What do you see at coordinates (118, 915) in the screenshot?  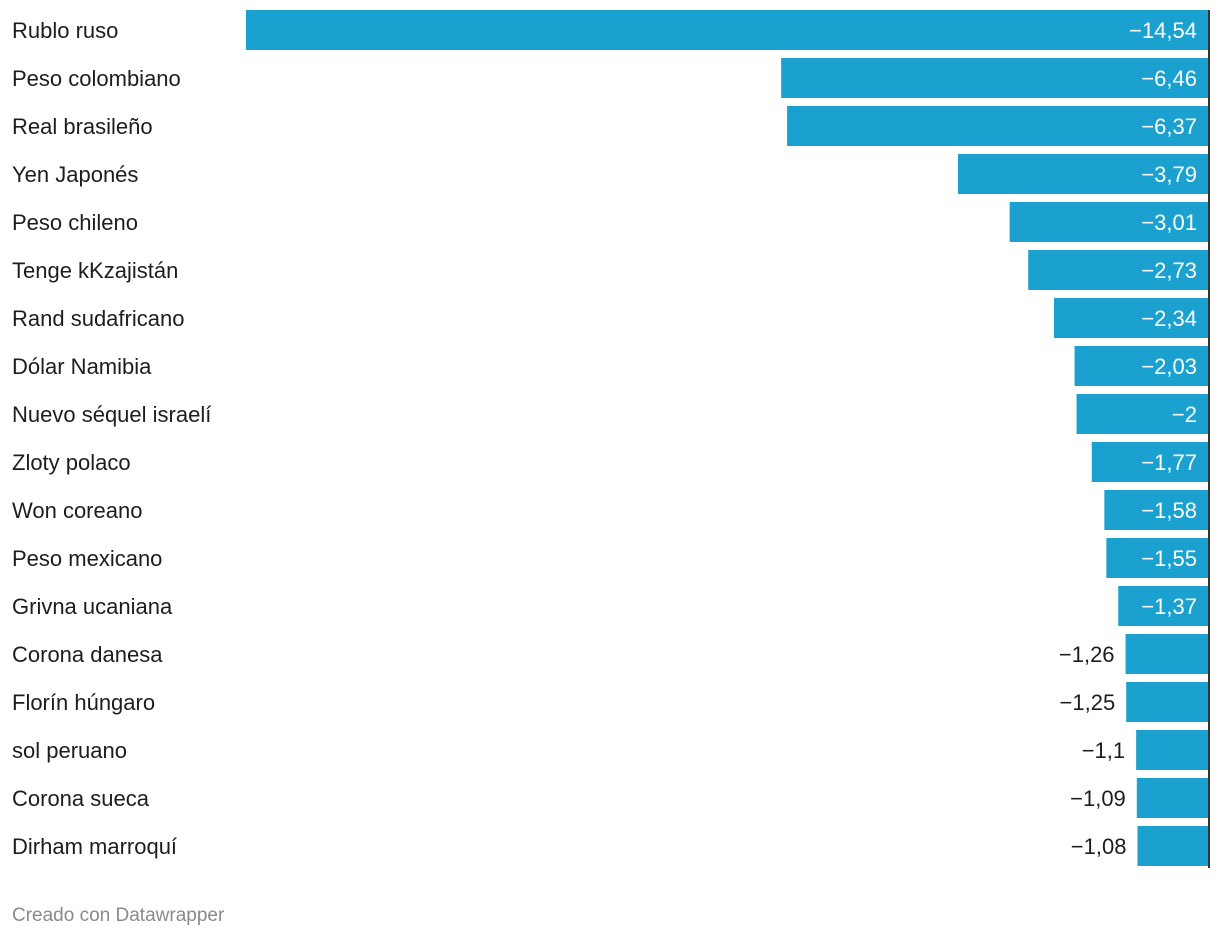 I see `chart-credit: Creado con Datawrapper` at bounding box center [118, 915].